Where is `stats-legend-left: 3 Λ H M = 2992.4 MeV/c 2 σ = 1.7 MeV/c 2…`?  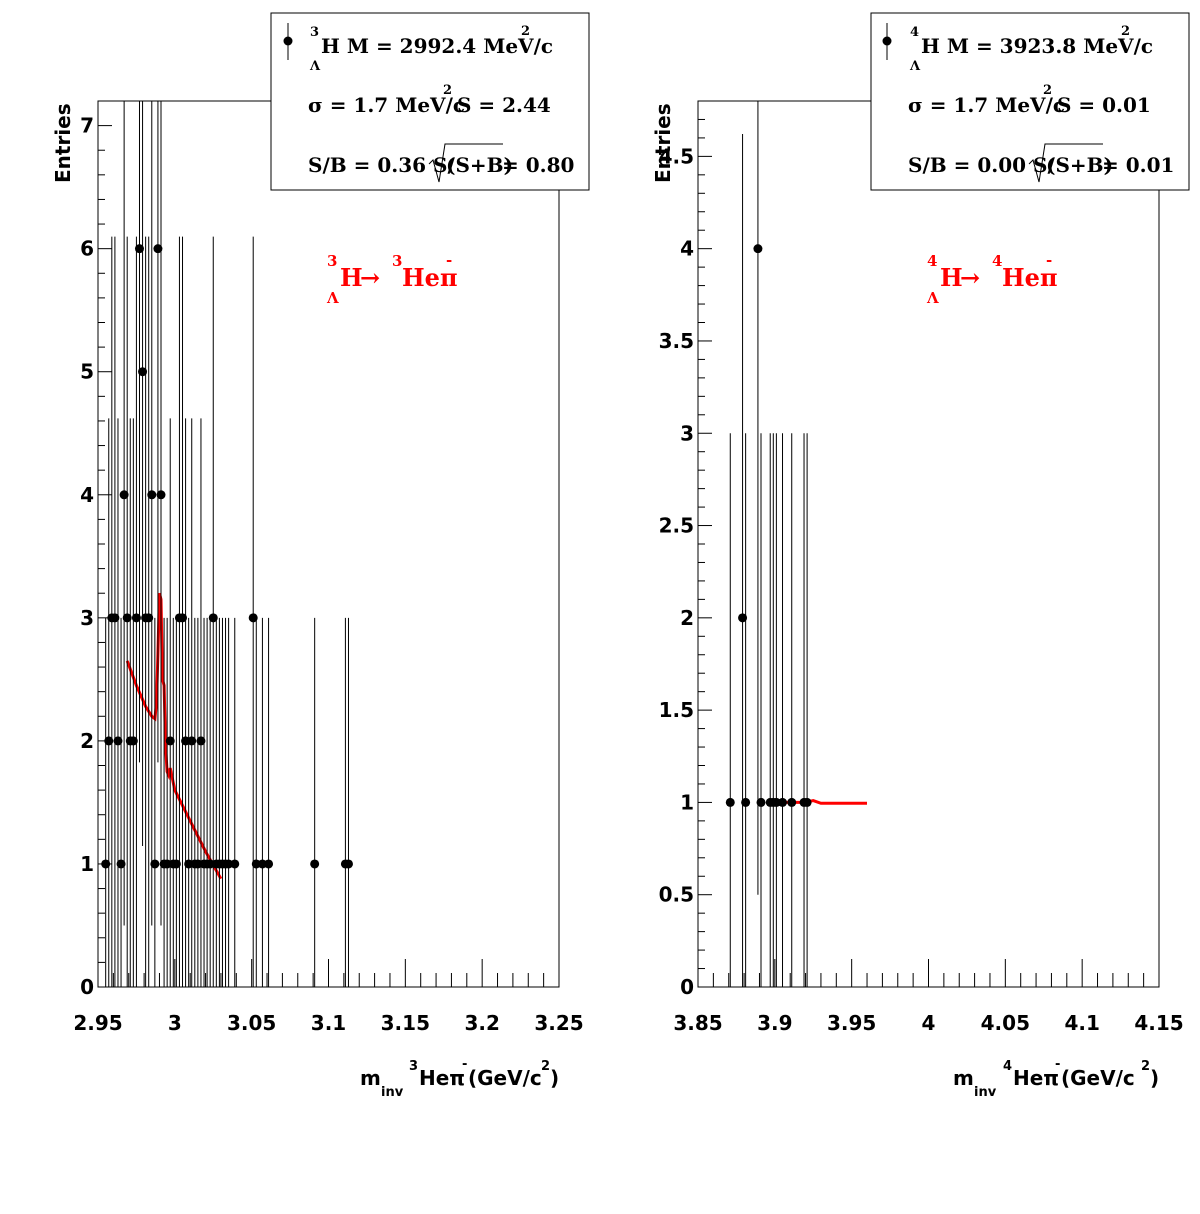
stats-legend-left: 3 Λ H M = 2992.4 MeV/c 2 σ = 1.7 MeV/c 2… is located at coordinates (430, 101).